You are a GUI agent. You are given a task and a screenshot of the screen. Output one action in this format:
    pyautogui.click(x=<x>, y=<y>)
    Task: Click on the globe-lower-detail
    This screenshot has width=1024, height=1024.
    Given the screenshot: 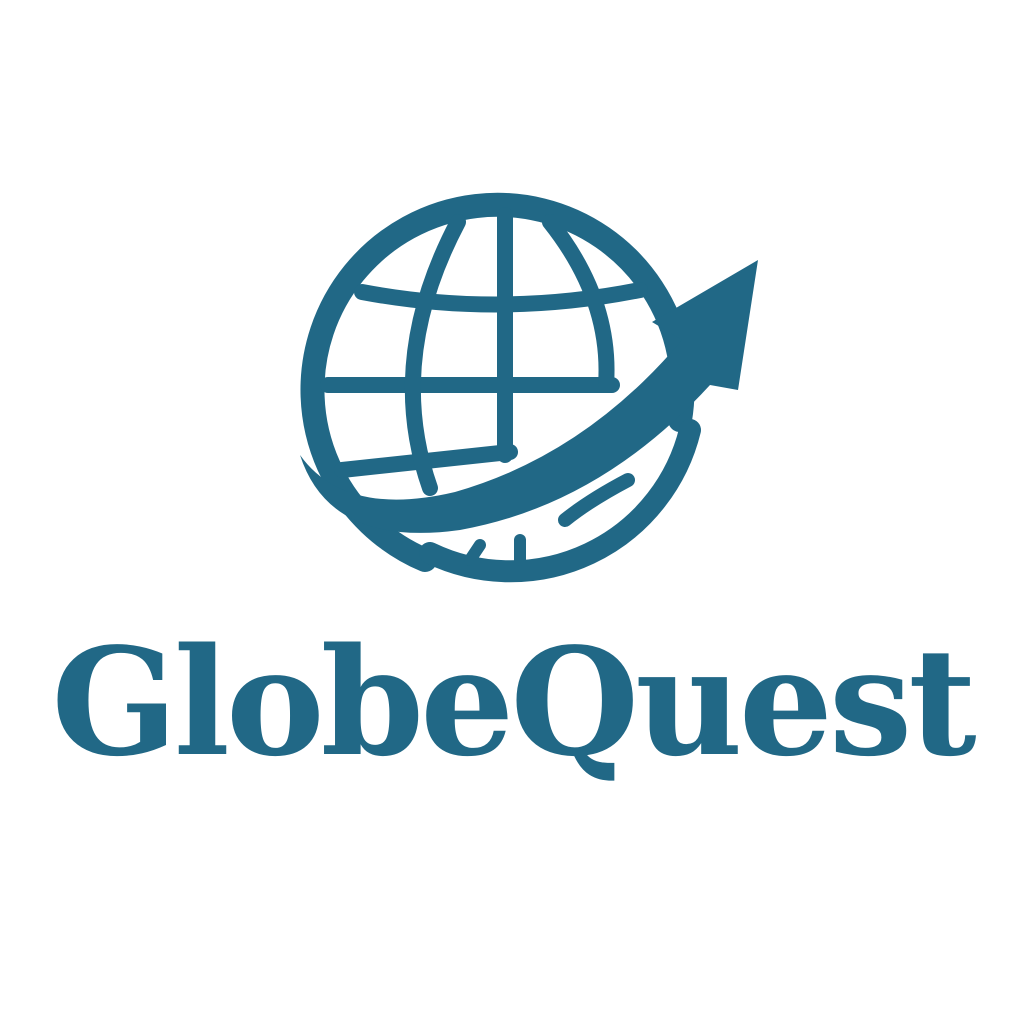 What is the action you would take?
    pyautogui.click(x=596, y=500)
    